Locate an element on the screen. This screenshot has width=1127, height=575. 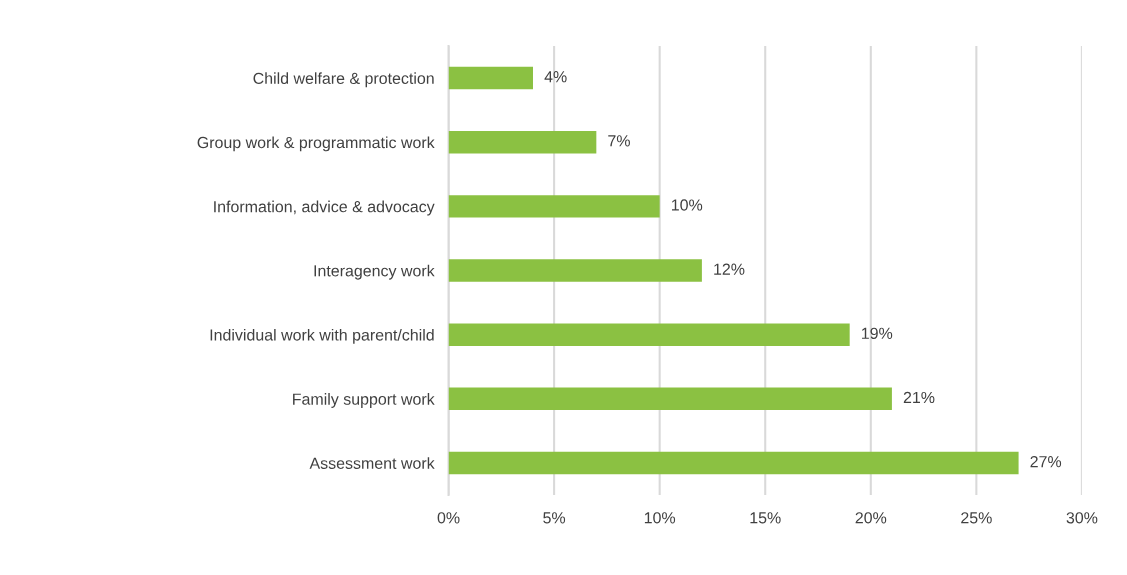
data-label: 12% is located at coordinates (729, 269).